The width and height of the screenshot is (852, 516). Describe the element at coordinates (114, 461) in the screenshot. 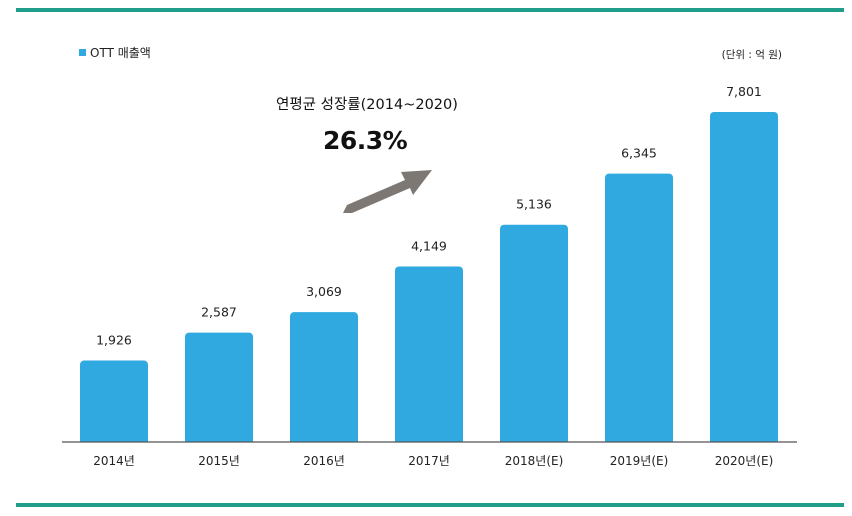

I see `x-tick-label: 2014년` at that location.